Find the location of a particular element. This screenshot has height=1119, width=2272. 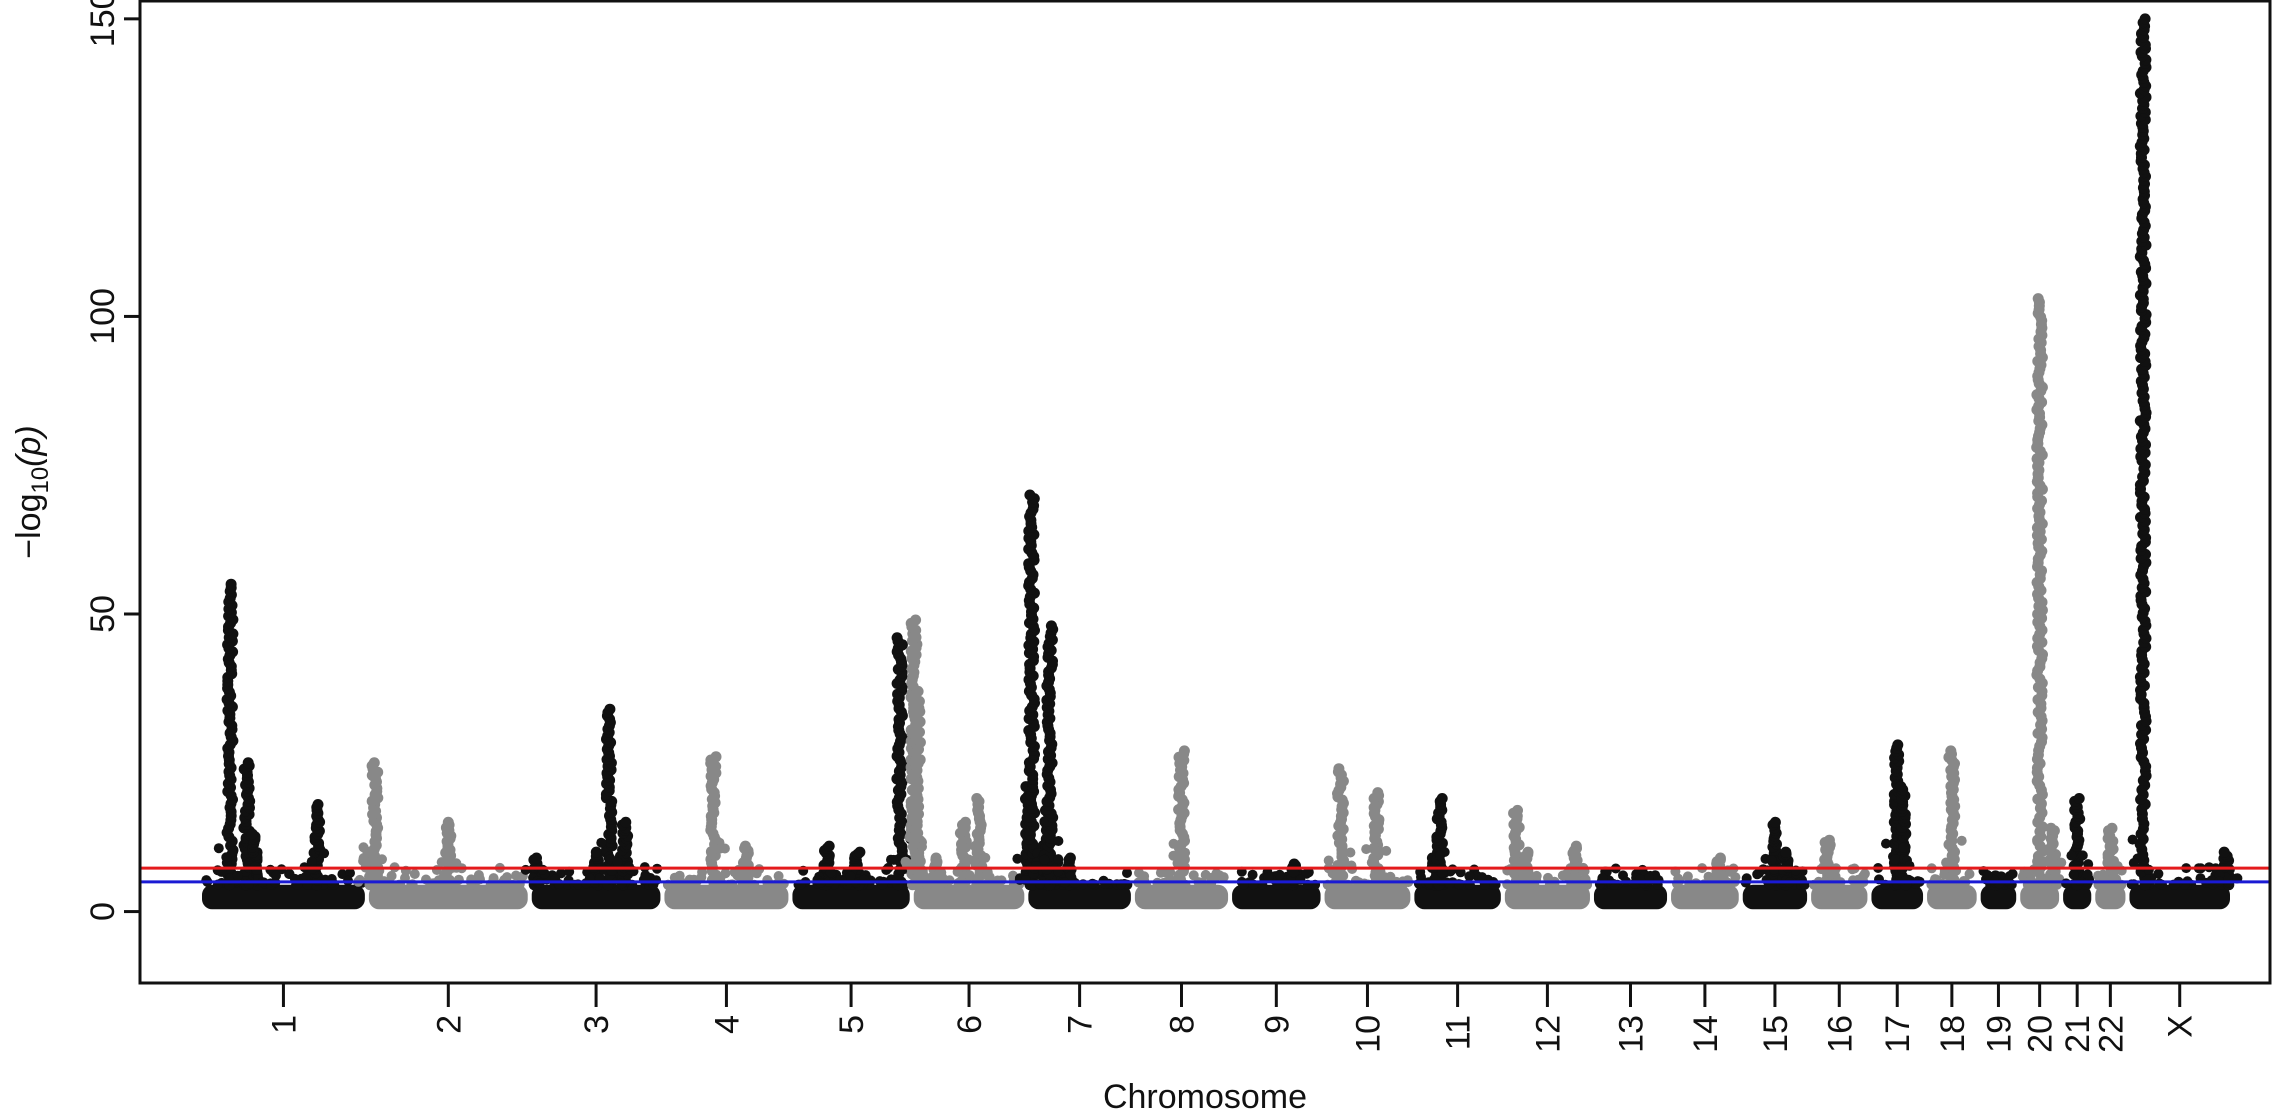

x-tick-label: 18 is located at coordinates (1953, 1034).